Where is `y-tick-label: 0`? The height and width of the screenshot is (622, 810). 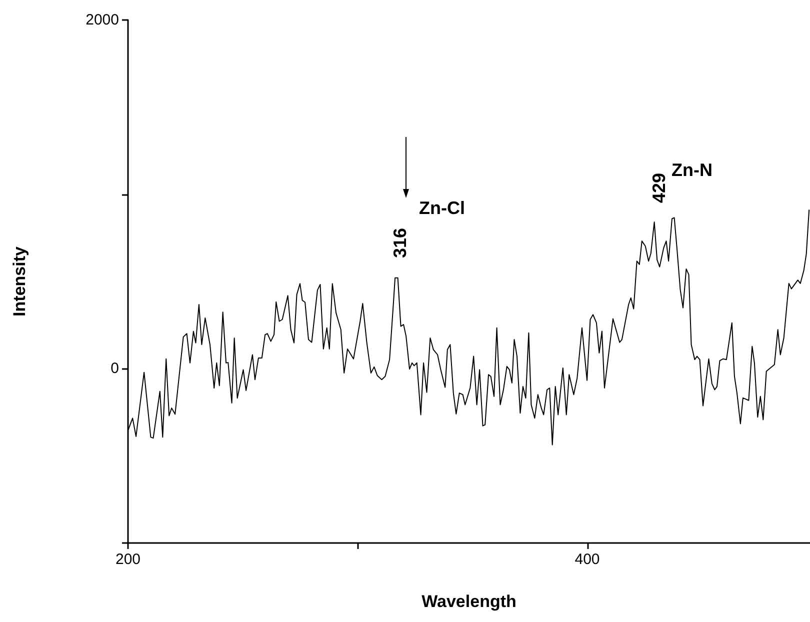
y-tick-label: 0 is located at coordinates (114, 369).